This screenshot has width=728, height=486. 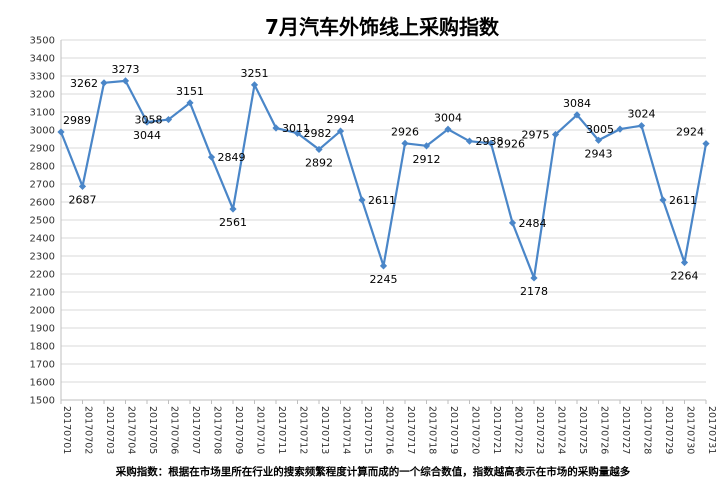 What do you see at coordinates (260, 430) in the screenshot?
I see `x-tick-label: 20170710` at bounding box center [260, 430].